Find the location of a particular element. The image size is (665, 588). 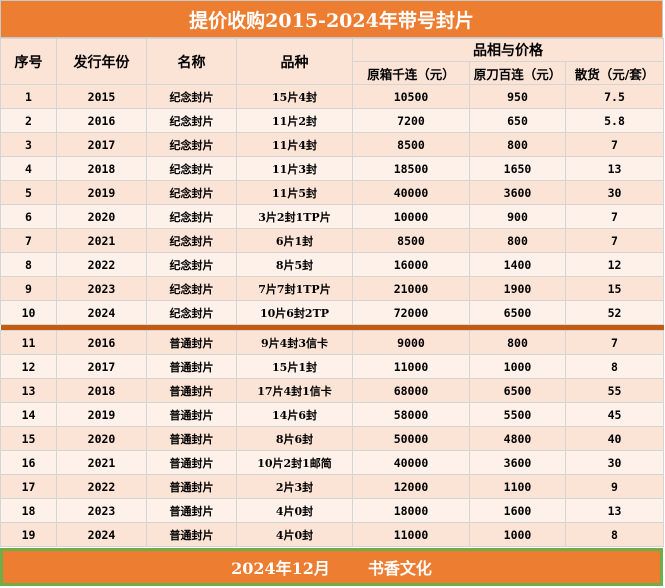

cell-variety: 15片4封 is located at coordinates (294, 96).